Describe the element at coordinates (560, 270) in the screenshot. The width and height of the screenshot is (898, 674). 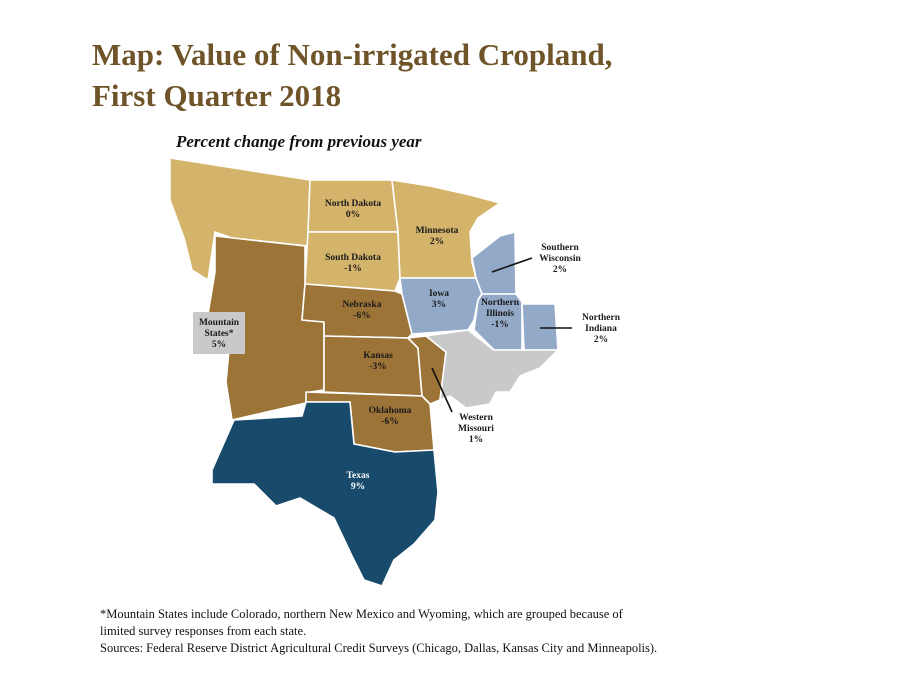
I see `label-southern-wisconsin-value: 2%` at that location.